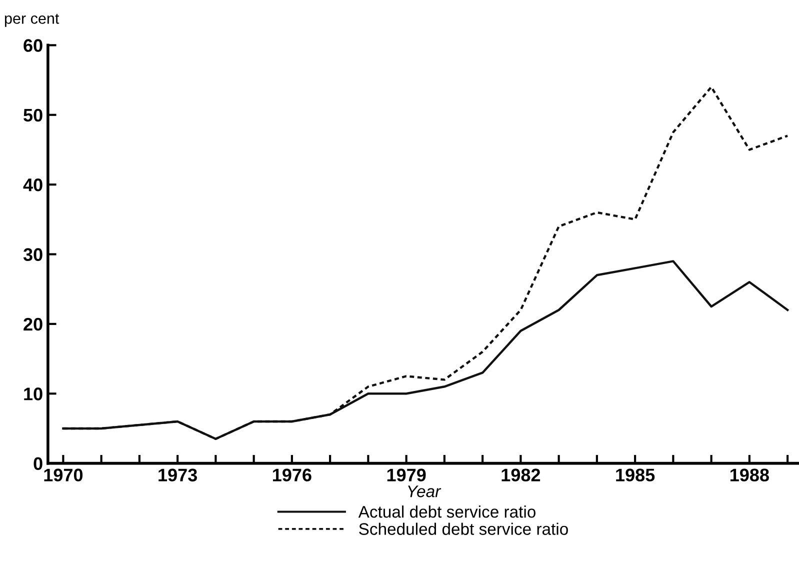  What do you see at coordinates (447, 512) in the screenshot?
I see `legend-label: Actual debt service ratio` at bounding box center [447, 512].